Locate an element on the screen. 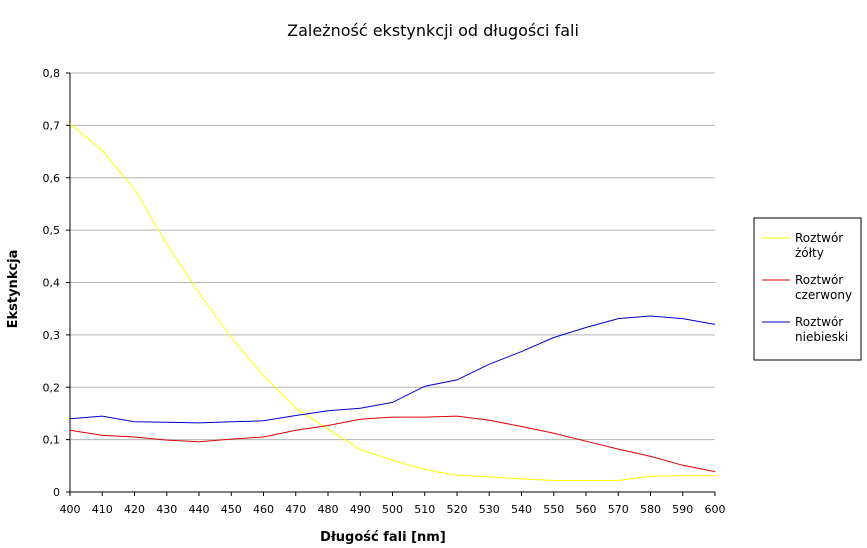 The height and width of the screenshot is (548, 867). x-tick-label: 410 is located at coordinates (102, 509).